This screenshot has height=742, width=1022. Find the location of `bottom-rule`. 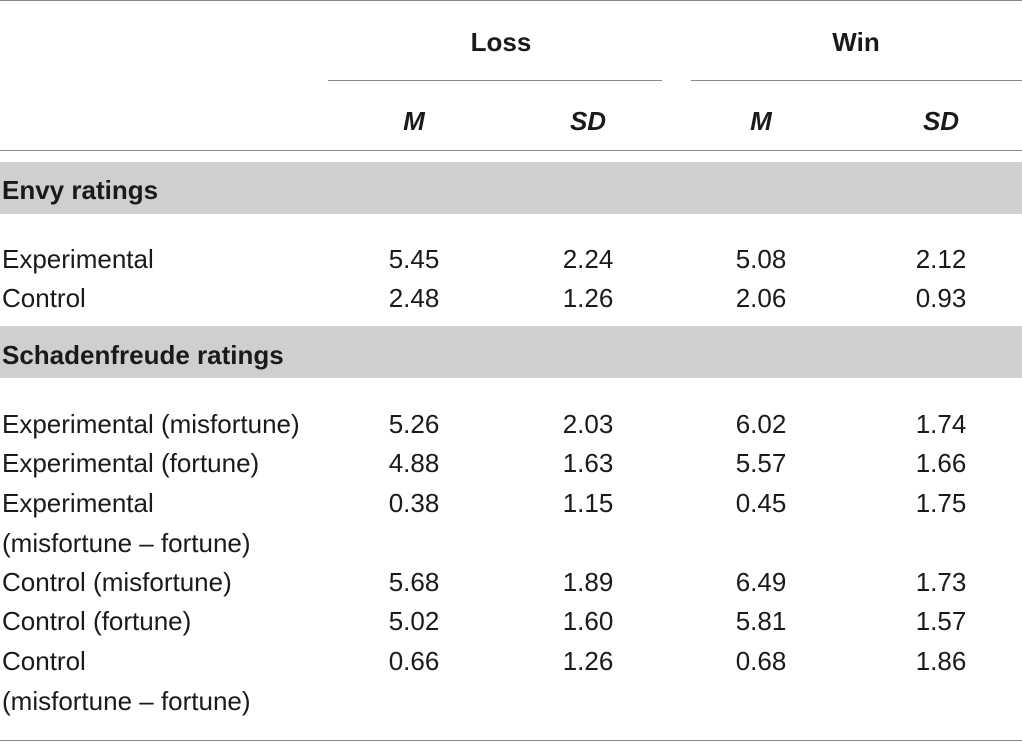

bottom-rule is located at coordinates (511, 740).